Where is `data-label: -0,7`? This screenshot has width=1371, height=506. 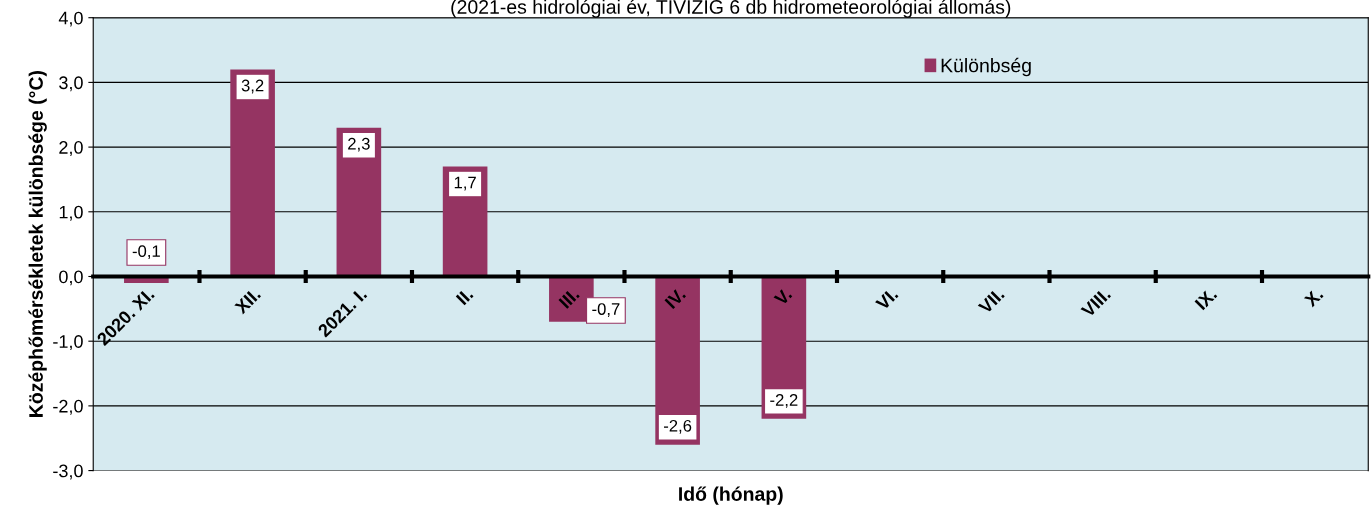
data-label: -0,7 is located at coordinates (606, 310).